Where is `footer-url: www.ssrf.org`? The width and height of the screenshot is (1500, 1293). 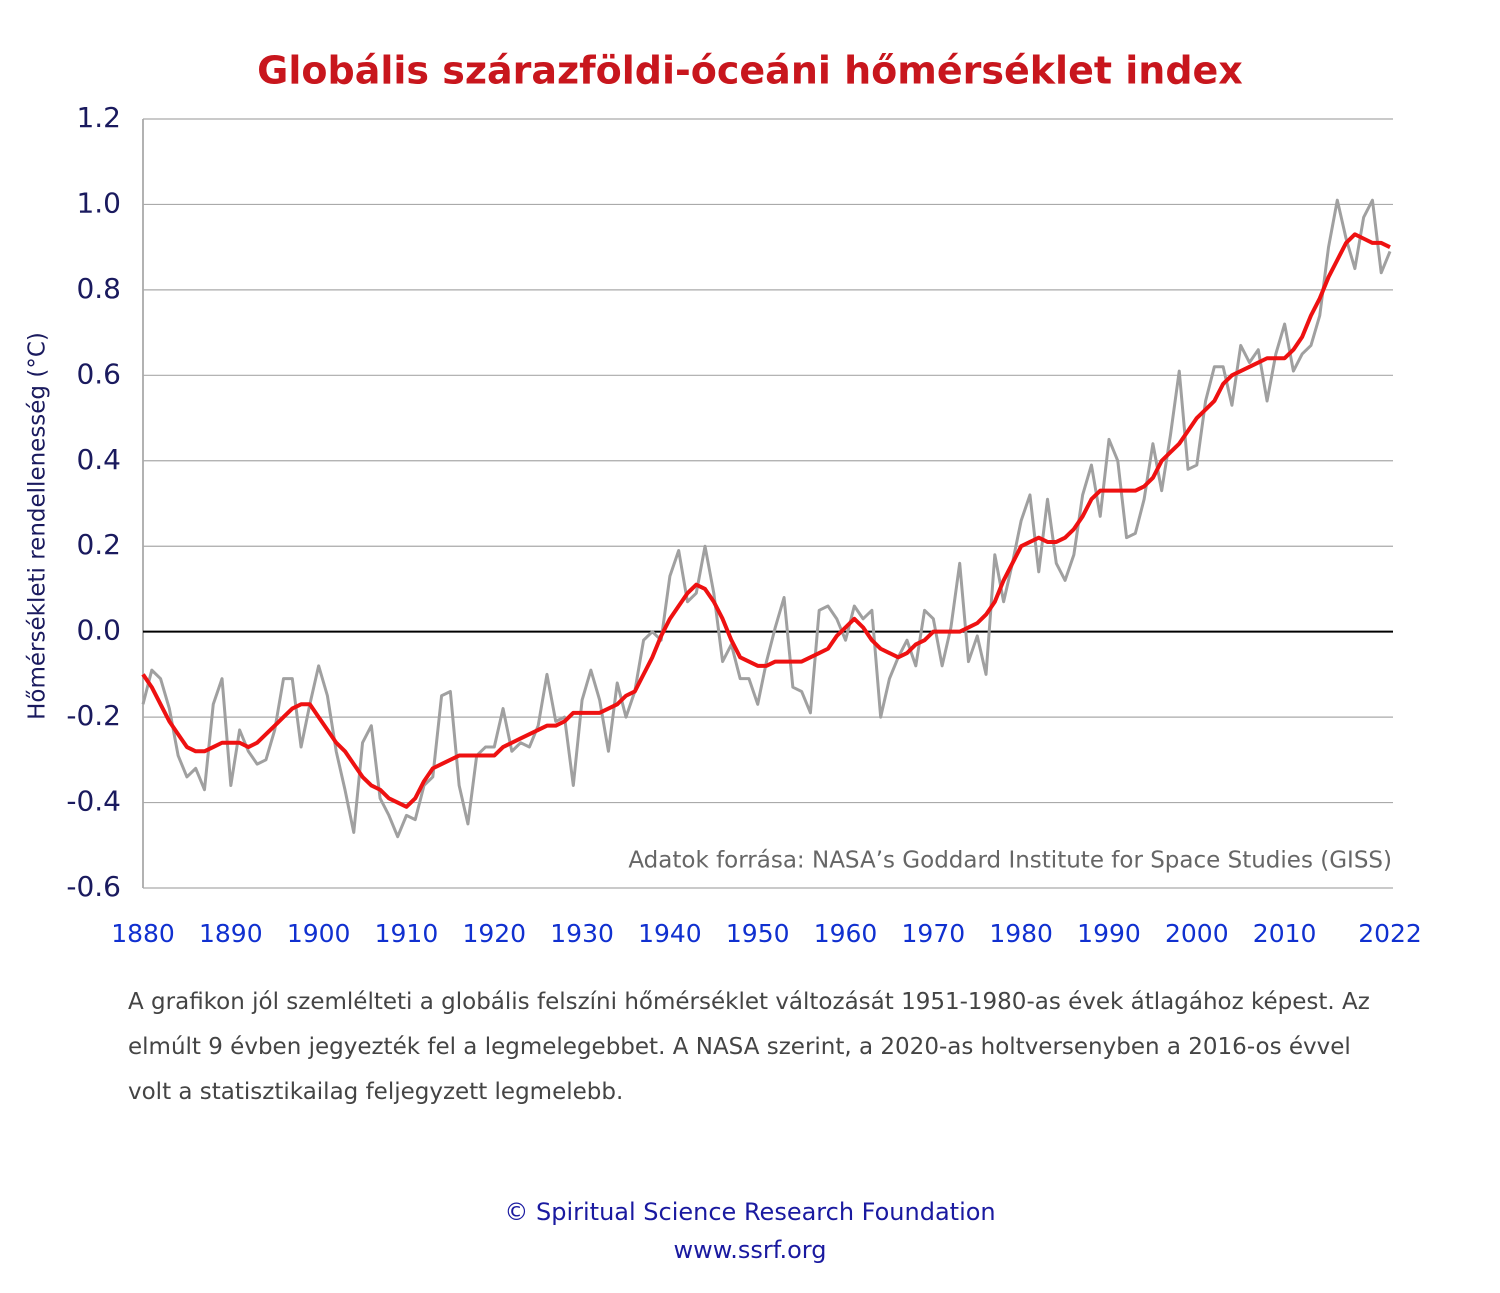 footer-url: www.ssrf.org is located at coordinates (750, 1250).